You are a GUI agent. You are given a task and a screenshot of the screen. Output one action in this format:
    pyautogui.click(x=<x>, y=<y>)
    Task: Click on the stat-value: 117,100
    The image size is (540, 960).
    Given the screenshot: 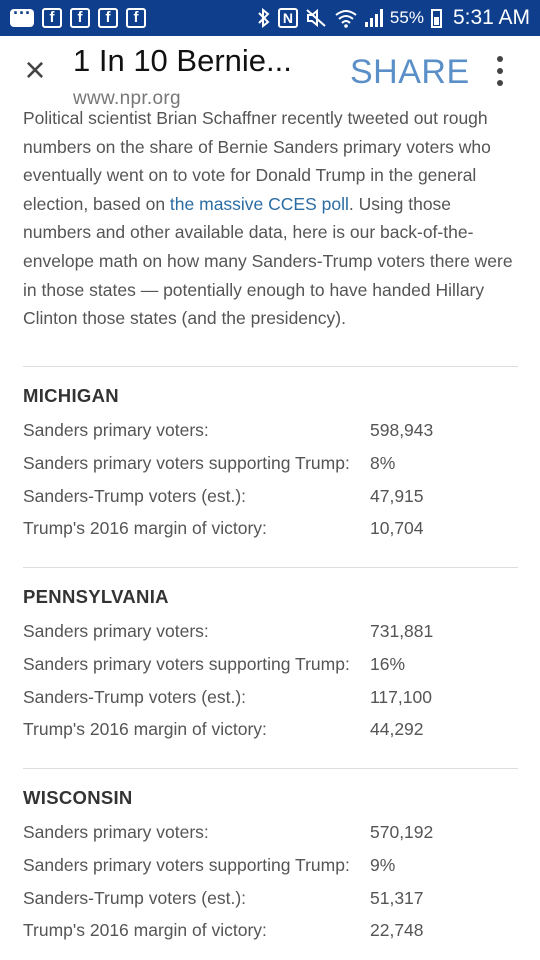 What is the action you would take?
    pyautogui.click(x=401, y=696)
    